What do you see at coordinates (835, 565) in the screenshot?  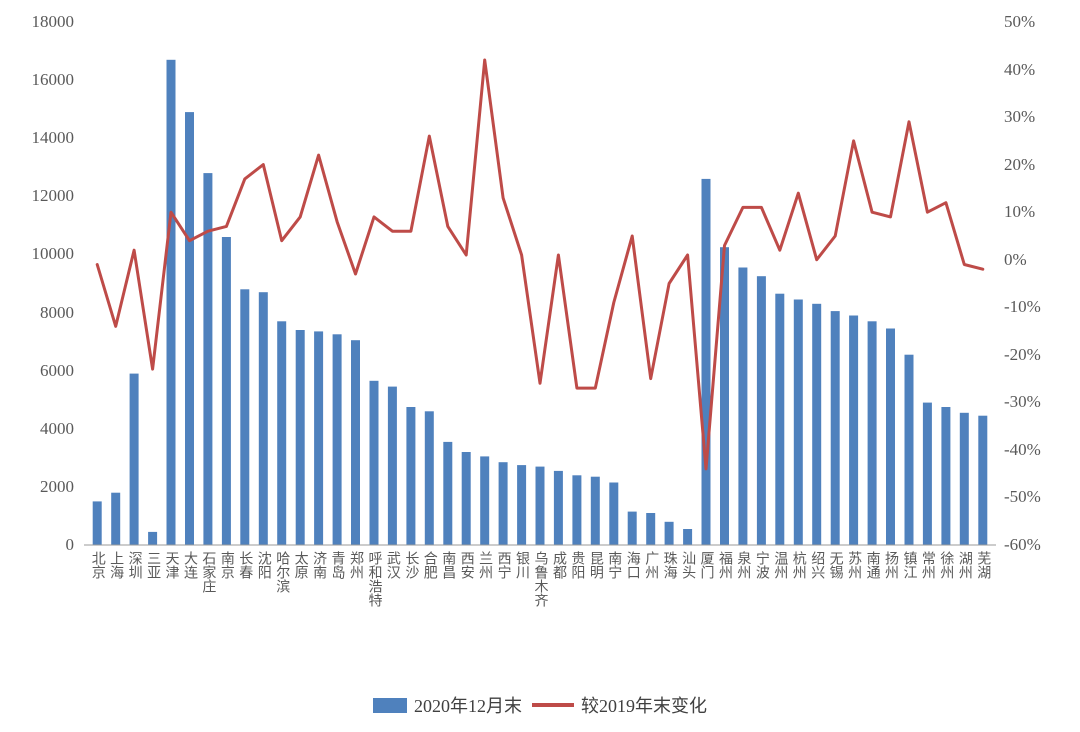 I see `x-axis-label: 无锡` at bounding box center [835, 565].